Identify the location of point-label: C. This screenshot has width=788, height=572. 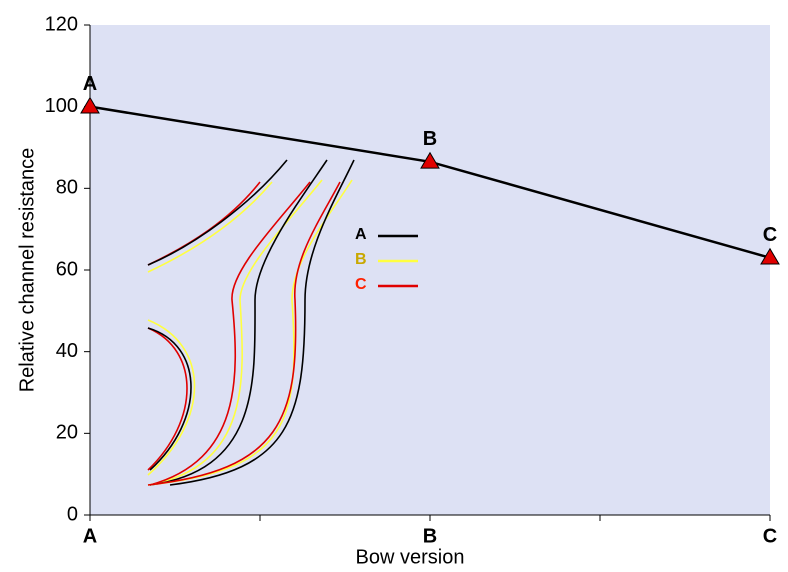
(770, 235).